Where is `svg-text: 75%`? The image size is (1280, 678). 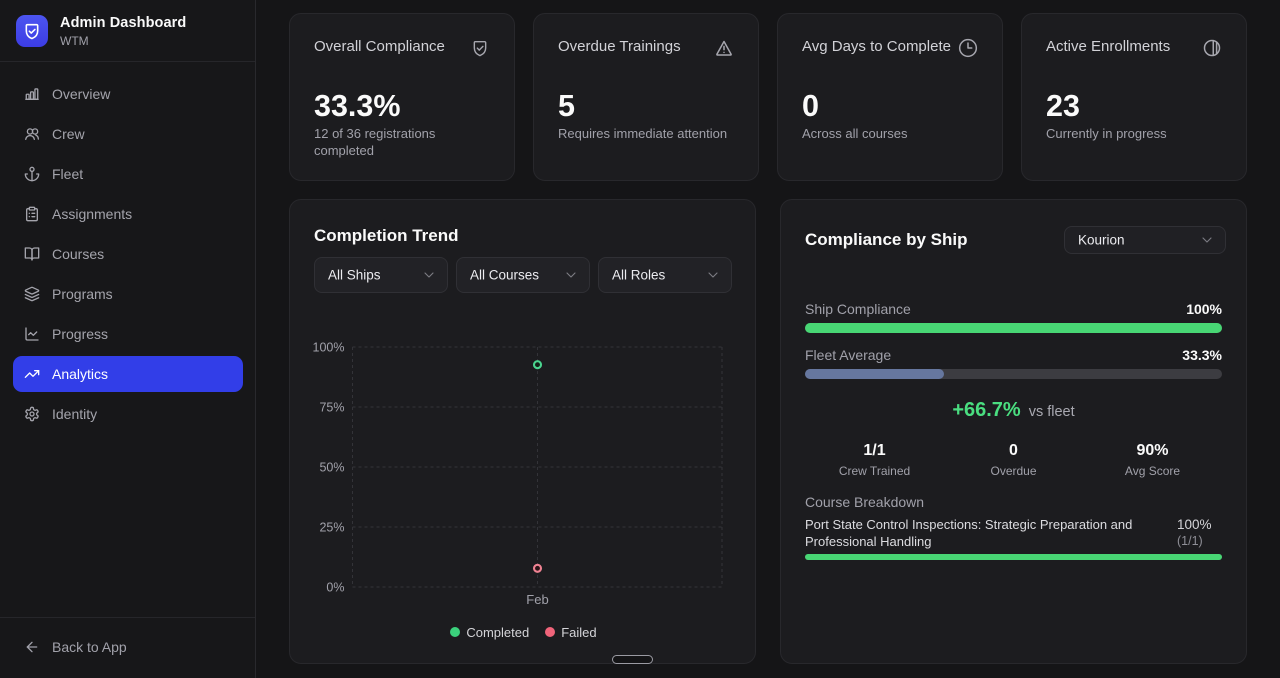 svg-text: 75% is located at coordinates (331, 408).